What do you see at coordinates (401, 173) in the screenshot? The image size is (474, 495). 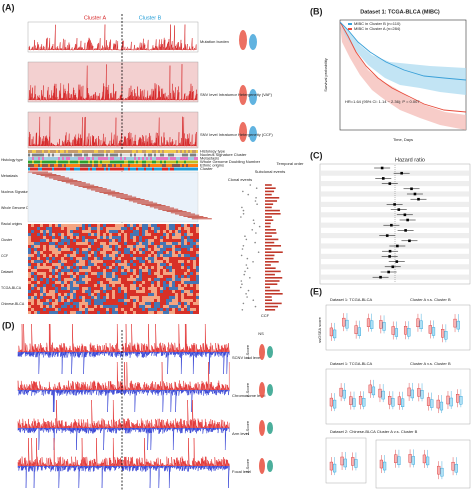 I see `point` at bounding box center [401, 173].